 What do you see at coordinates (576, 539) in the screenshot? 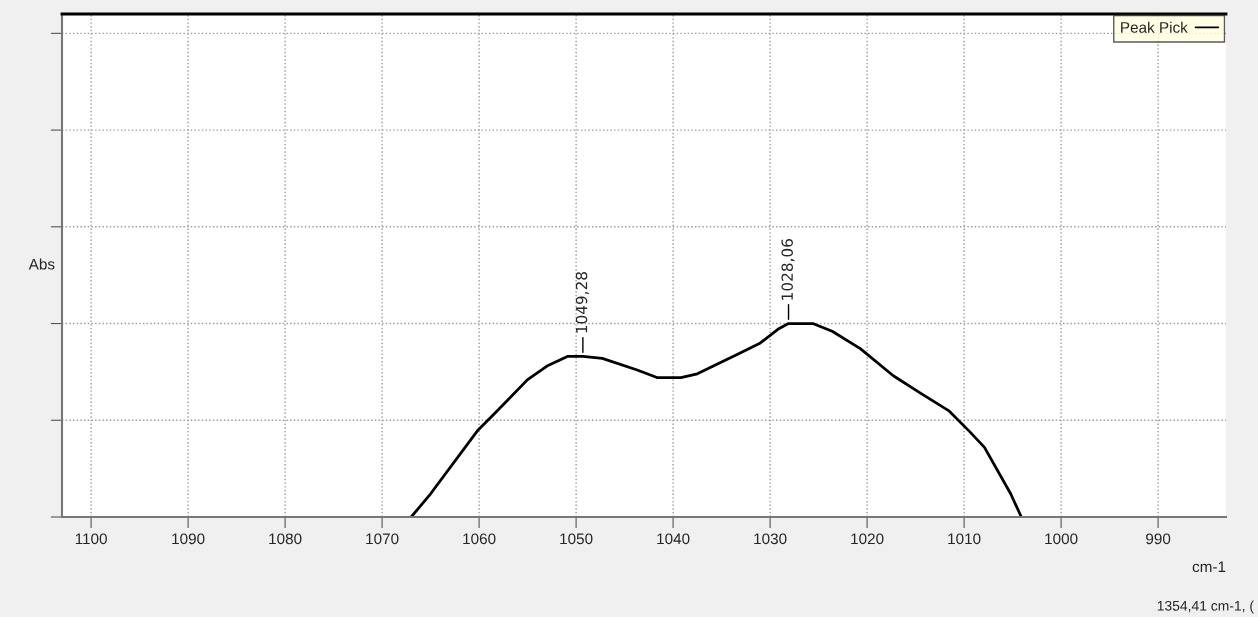
I see `x-tick-label: 1050` at bounding box center [576, 539].